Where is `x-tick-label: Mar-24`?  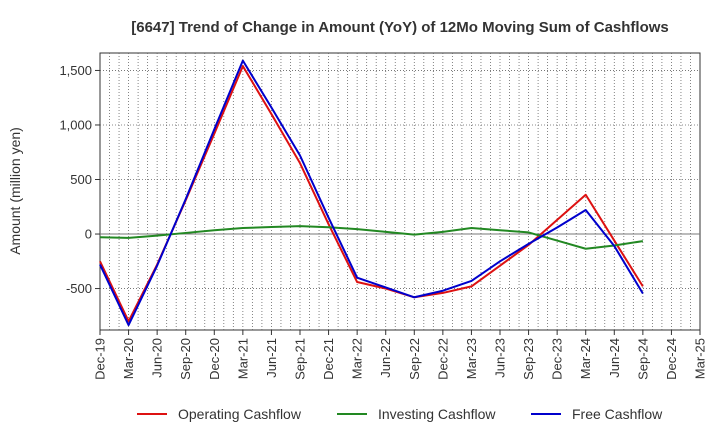 x-tick-label: Mar-24 is located at coordinates (585, 358).